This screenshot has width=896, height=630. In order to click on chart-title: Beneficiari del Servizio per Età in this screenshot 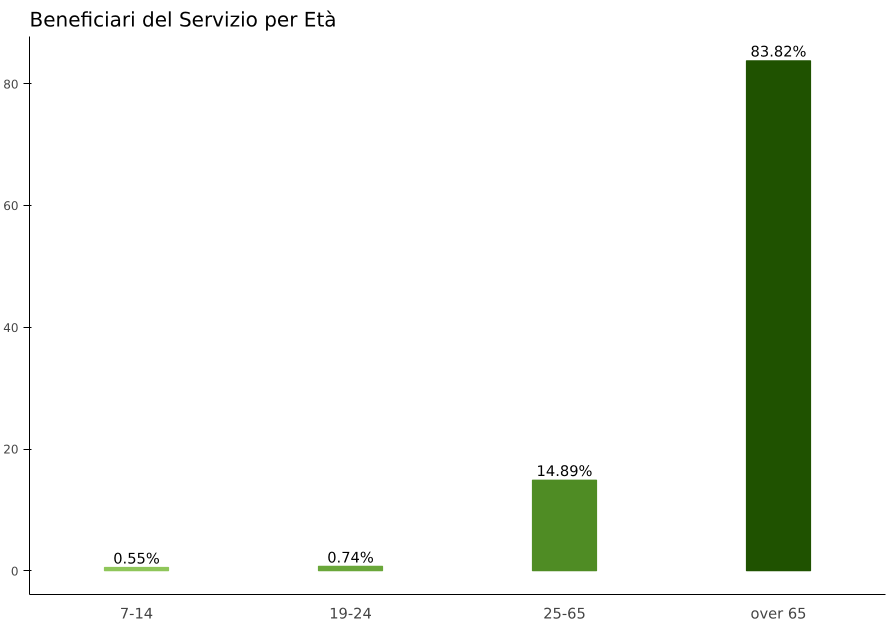, I will do `click(183, 20)`.